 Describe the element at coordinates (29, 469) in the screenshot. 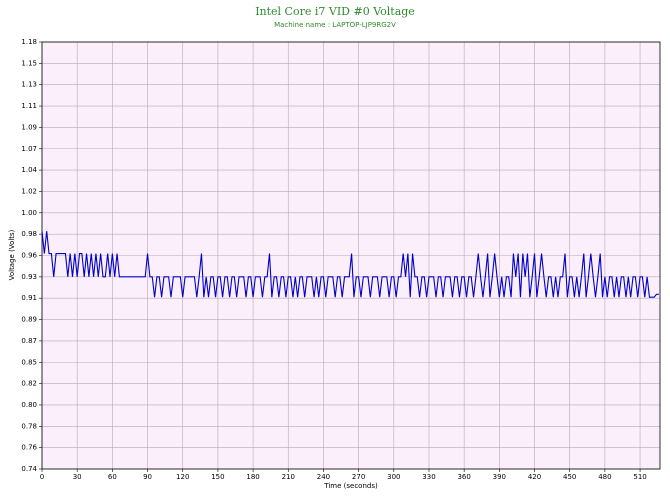

I see `y-tick-label: 0.74` at that location.